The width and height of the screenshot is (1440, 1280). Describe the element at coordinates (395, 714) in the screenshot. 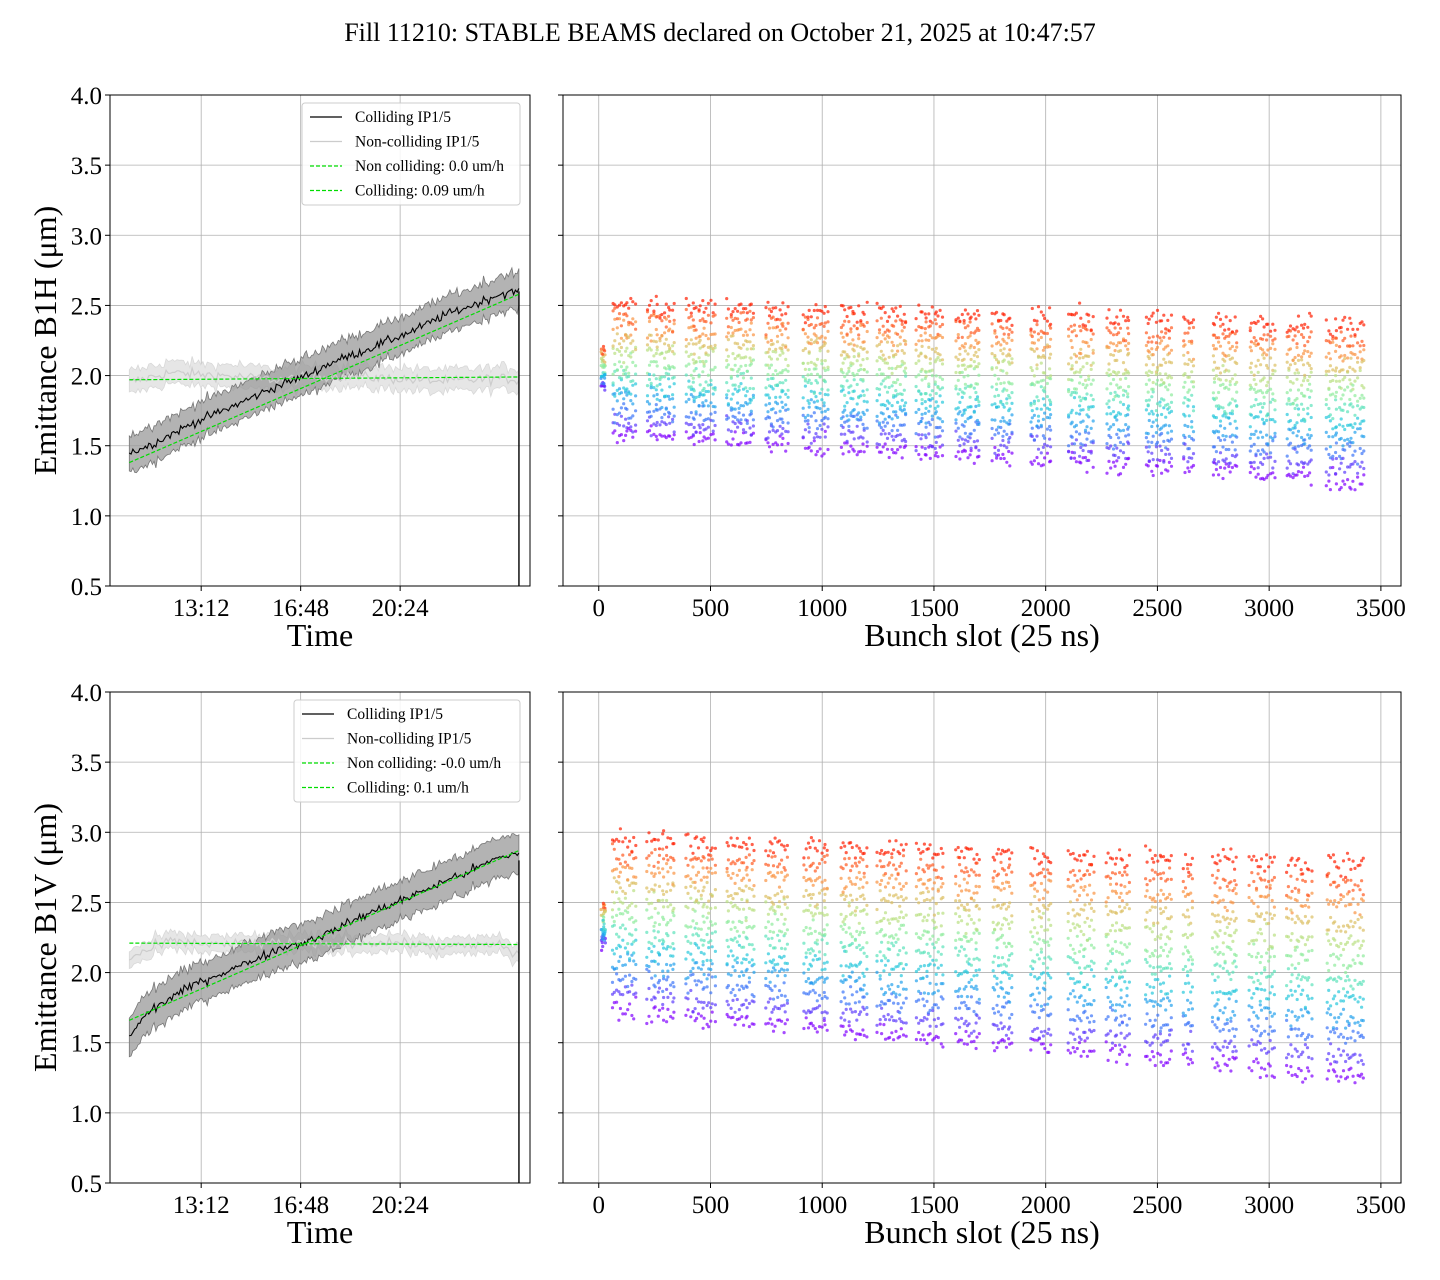

I see `legend-label: Colliding IP1/5` at that location.